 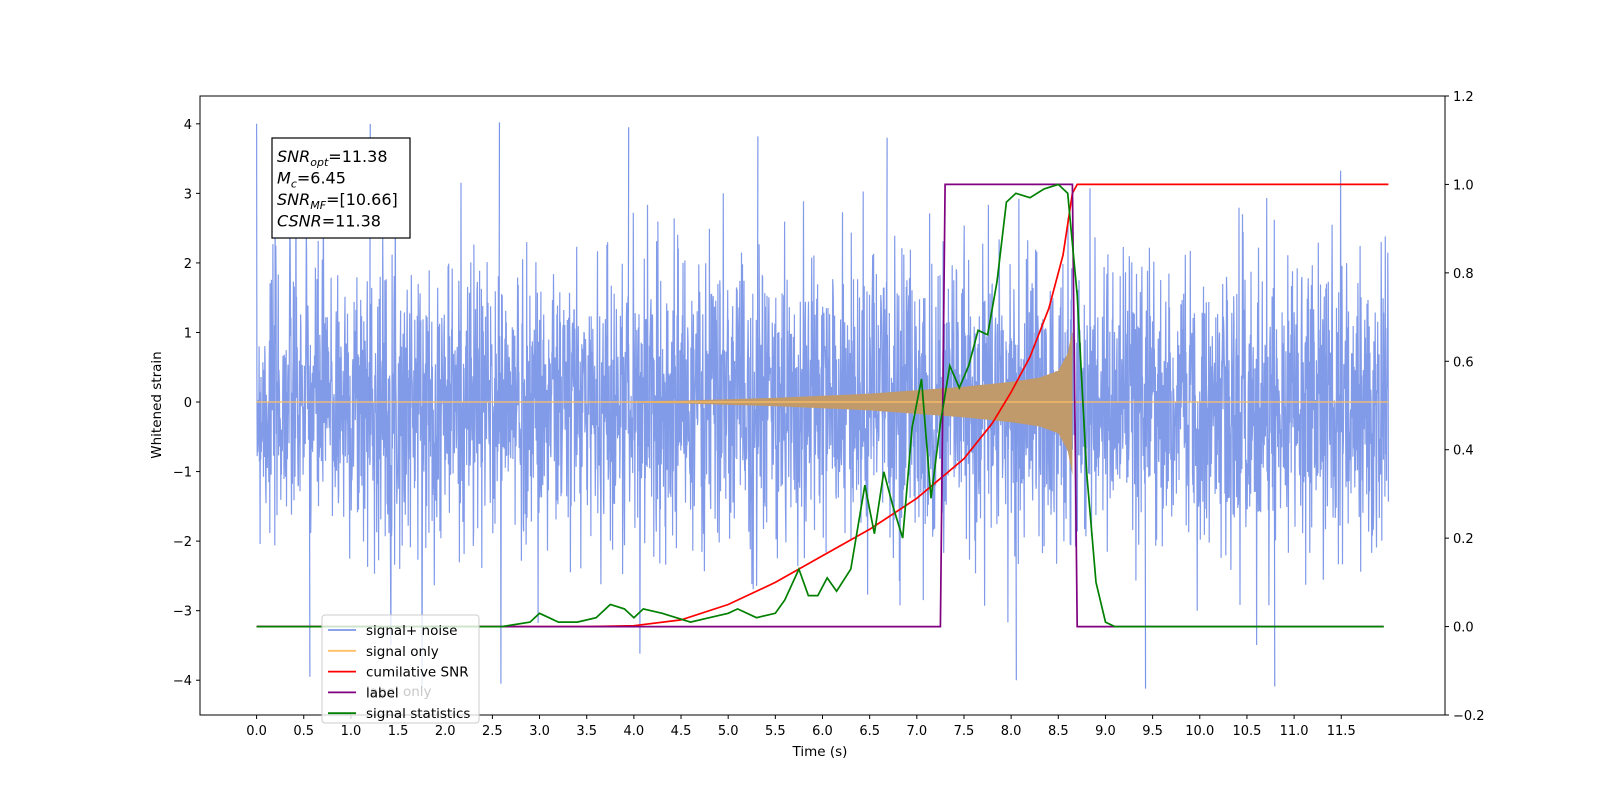 I want to click on signal-only-series, so click(x=822, y=402).